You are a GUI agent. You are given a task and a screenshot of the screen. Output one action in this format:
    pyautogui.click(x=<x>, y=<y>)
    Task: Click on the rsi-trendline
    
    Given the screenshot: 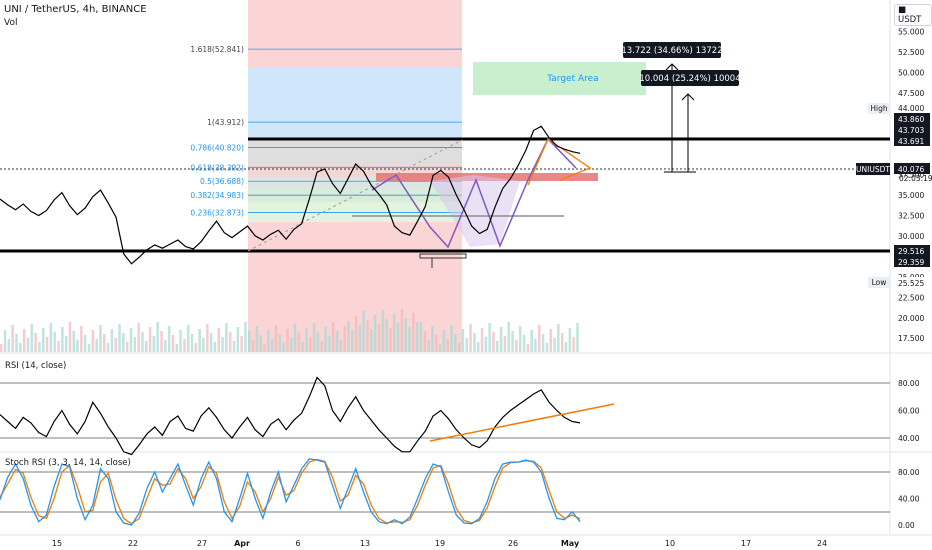 What is the action you would take?
    pyautogui.click(x=522, y=422)
    